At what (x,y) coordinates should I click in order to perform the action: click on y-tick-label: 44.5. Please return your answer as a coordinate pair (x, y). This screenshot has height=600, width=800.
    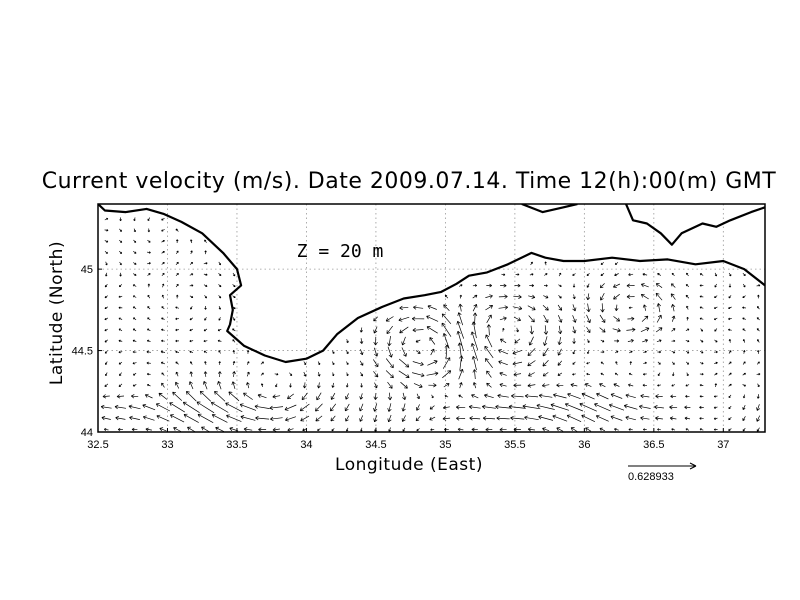
    Looking at the image, I should click on (82, 352).